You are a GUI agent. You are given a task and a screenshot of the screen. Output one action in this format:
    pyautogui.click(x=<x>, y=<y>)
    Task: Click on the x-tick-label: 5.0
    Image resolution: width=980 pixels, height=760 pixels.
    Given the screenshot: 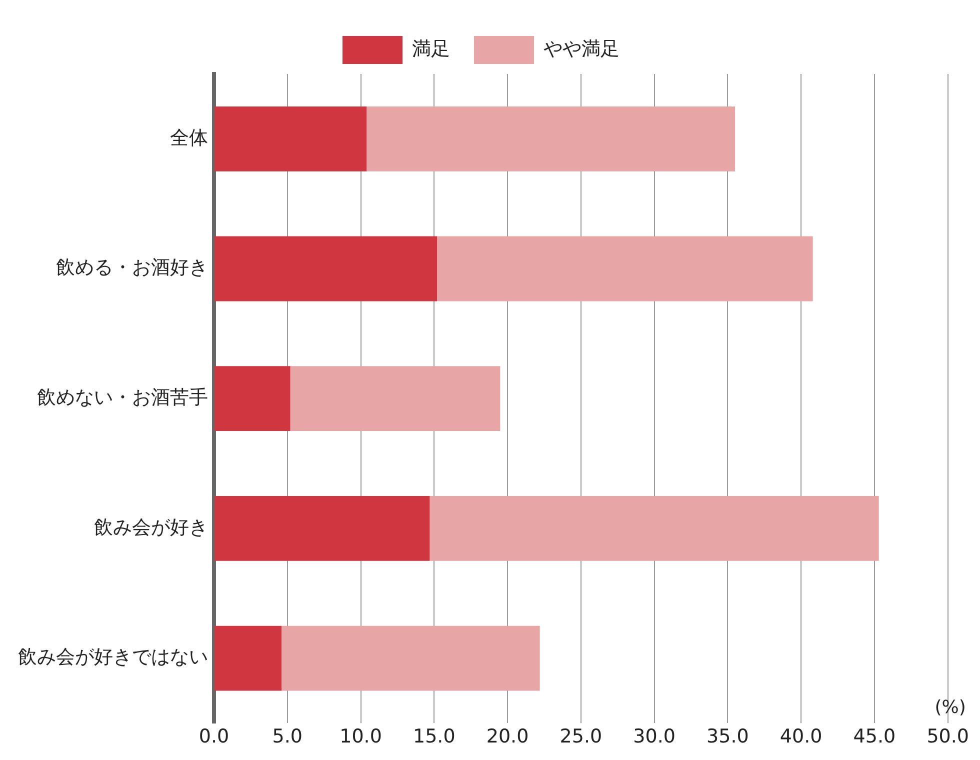 What is the action you would take?
    pyautogui.click(x=287, y=737)
    